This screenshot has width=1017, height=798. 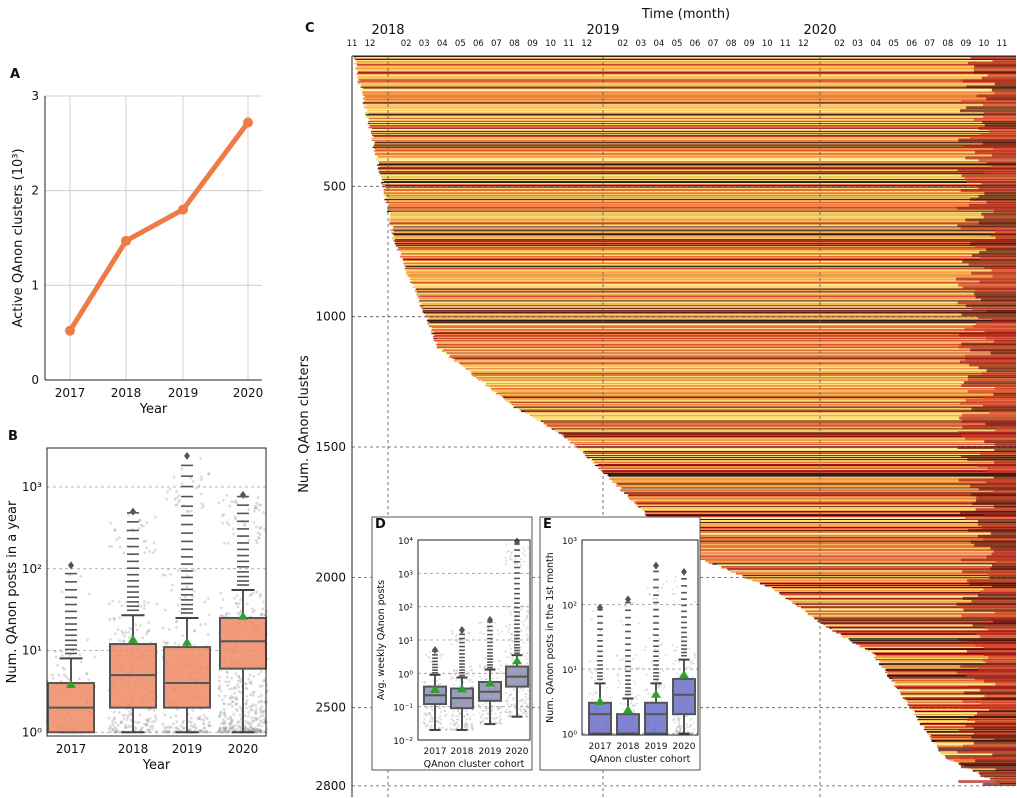 I want to click on x-tick-label: 07, so click(x=929, y=44).